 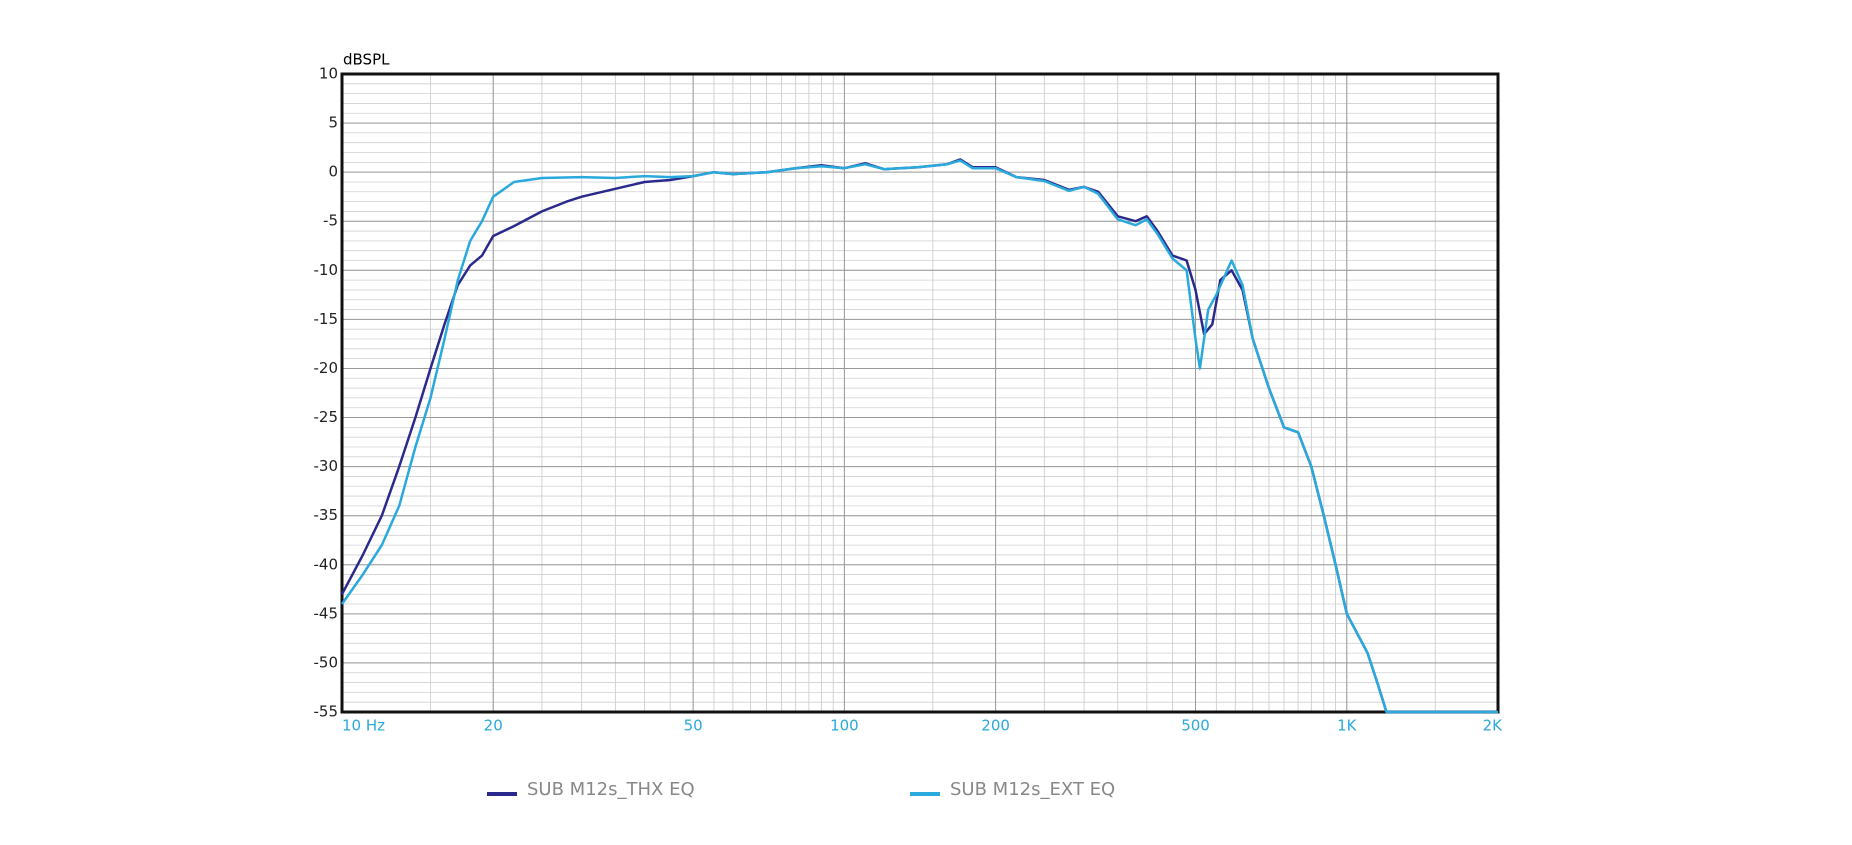 I want to click on y-tick-label: 5, so click(x=333, y=123).